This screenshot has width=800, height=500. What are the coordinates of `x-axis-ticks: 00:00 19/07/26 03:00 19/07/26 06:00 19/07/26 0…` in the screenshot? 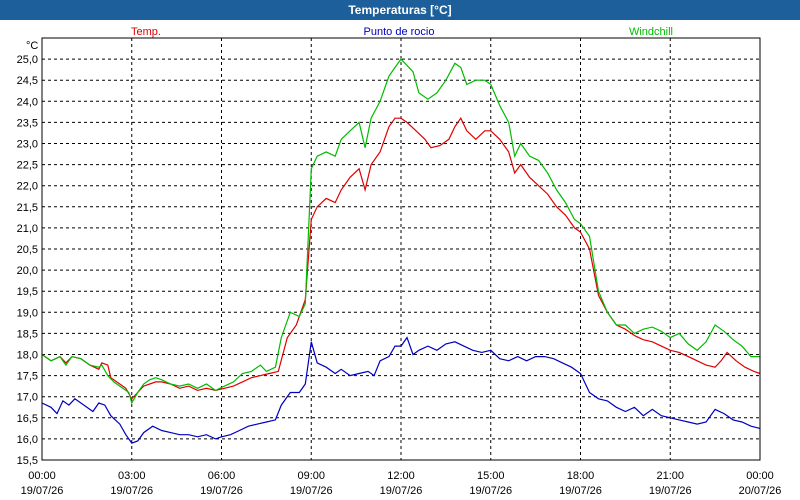 It's located at (401, 483).